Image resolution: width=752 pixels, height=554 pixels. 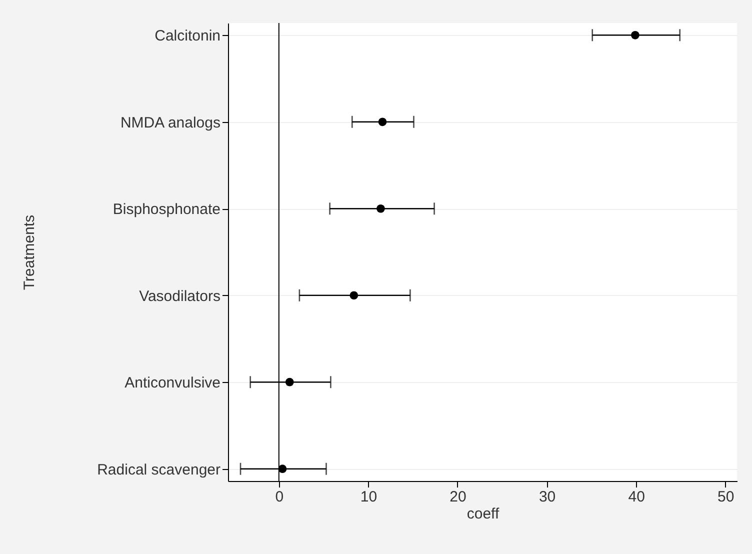 What do you see at coordinates (726, 497) in the screenshot?
I see `x-tick-label: 50` at bounding box center [726, 497].